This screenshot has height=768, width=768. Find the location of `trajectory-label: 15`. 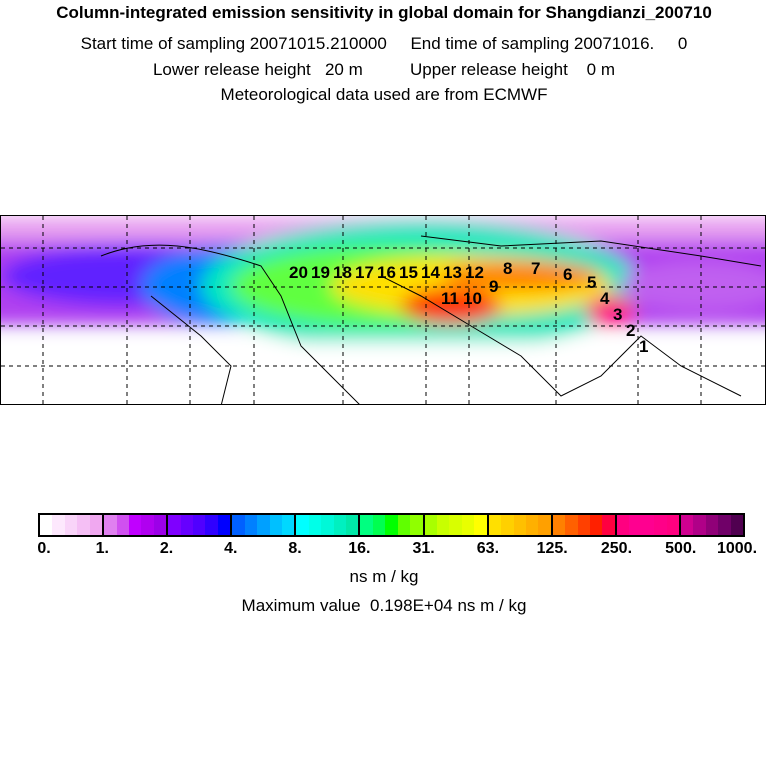

trajectory-label: 15 is located at coordinates (408, 272).